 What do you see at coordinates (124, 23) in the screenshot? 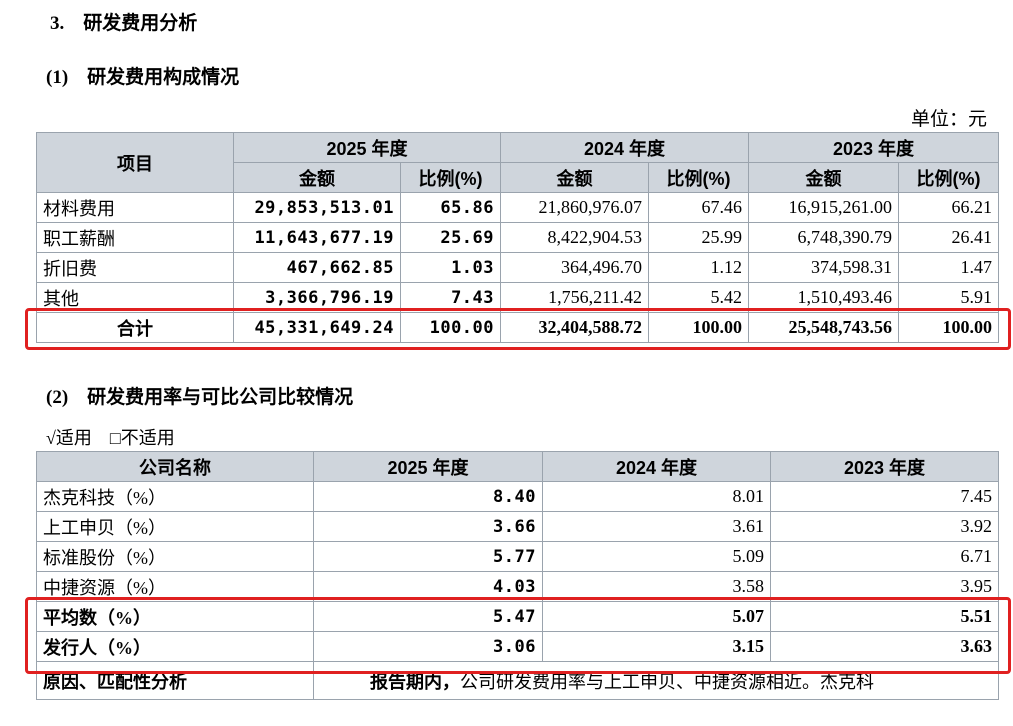
I see `section-heading: 3. 研发费用分析` at bounding box center [124, 23].